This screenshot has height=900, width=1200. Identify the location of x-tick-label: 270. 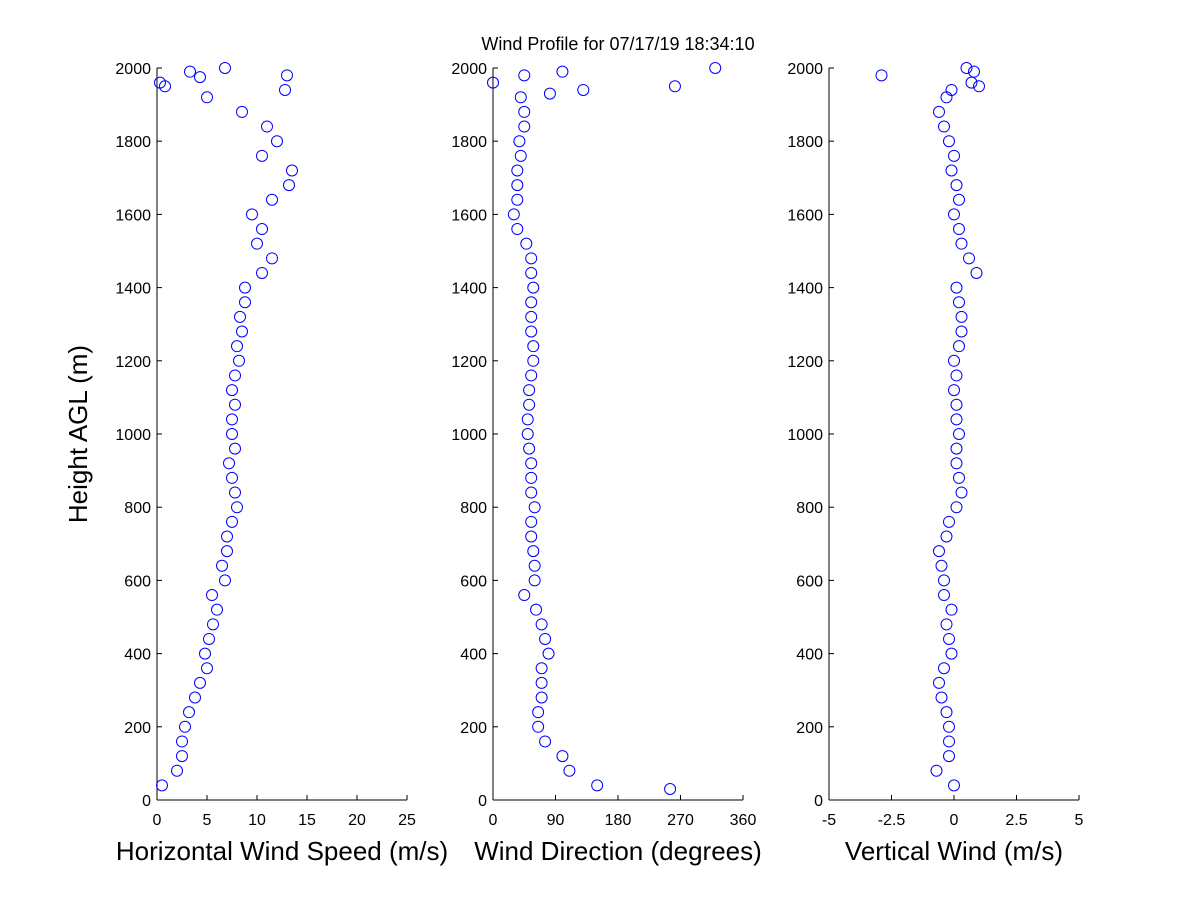
(680, 820).